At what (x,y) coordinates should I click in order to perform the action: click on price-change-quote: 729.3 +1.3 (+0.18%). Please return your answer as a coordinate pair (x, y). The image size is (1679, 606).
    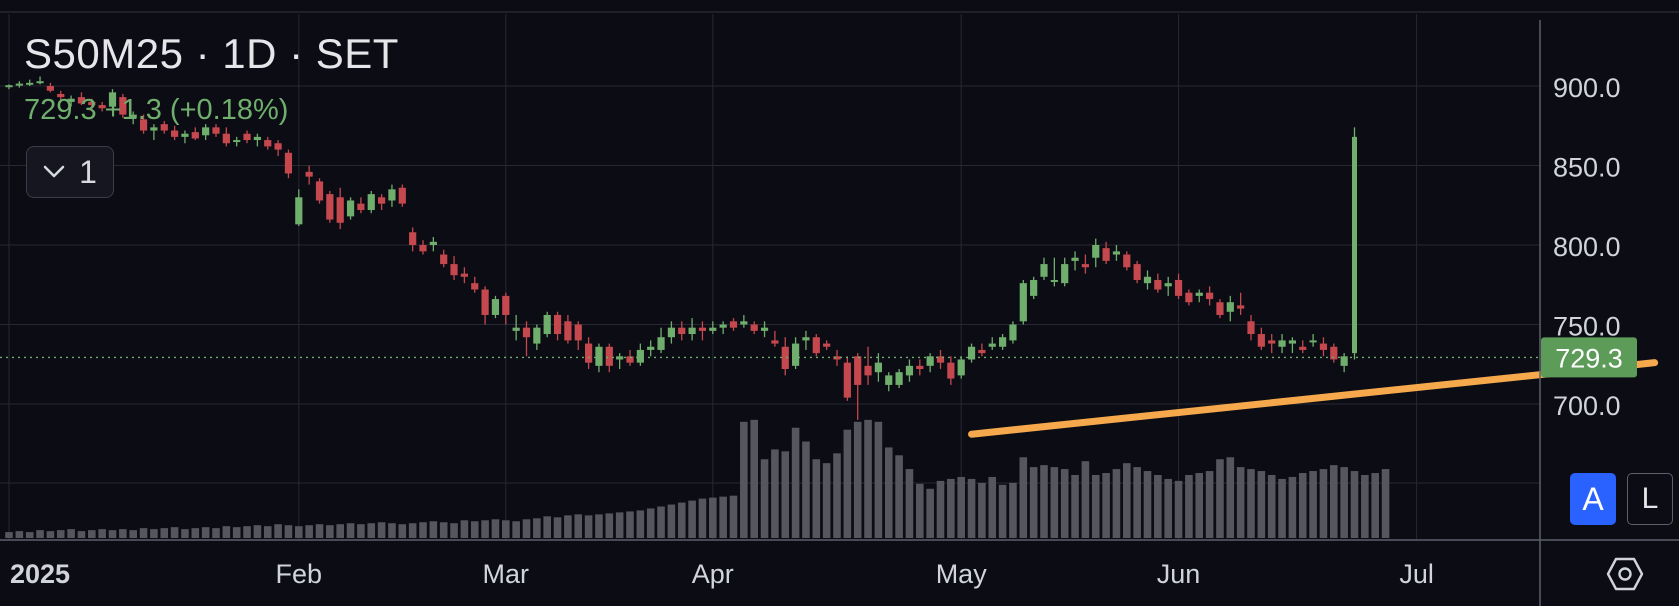
    Looking at the image, I should click on (156, 110).